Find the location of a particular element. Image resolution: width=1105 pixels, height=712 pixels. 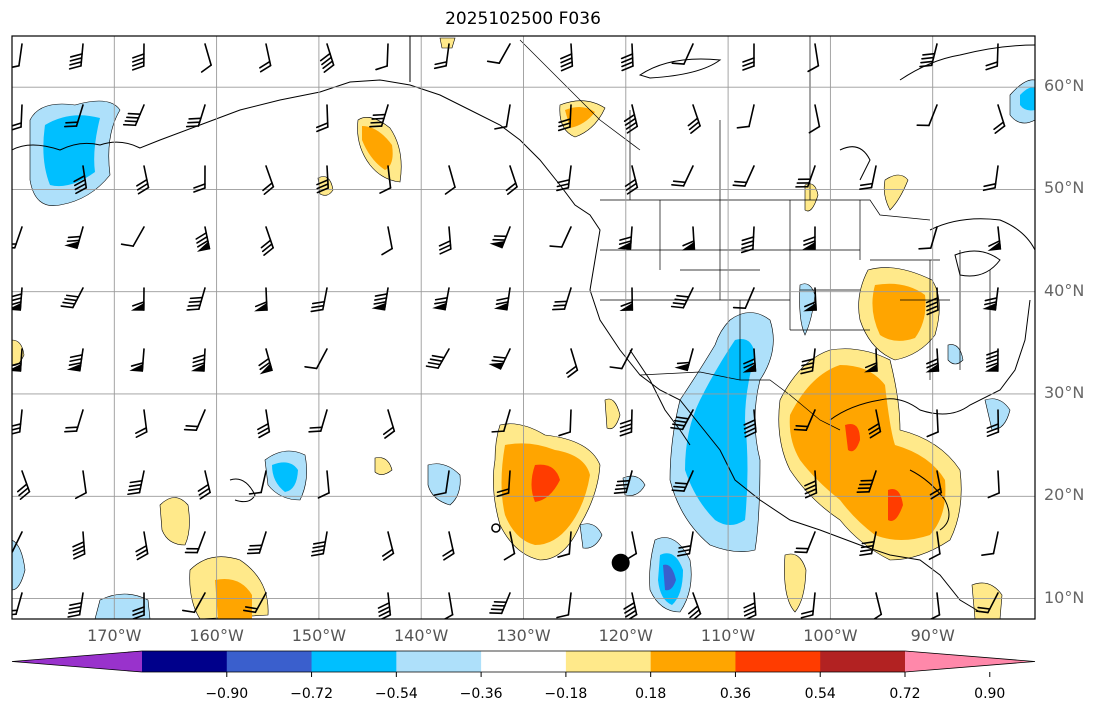

longitude-tick-label: 100°W is located at coordinates (830, 635).